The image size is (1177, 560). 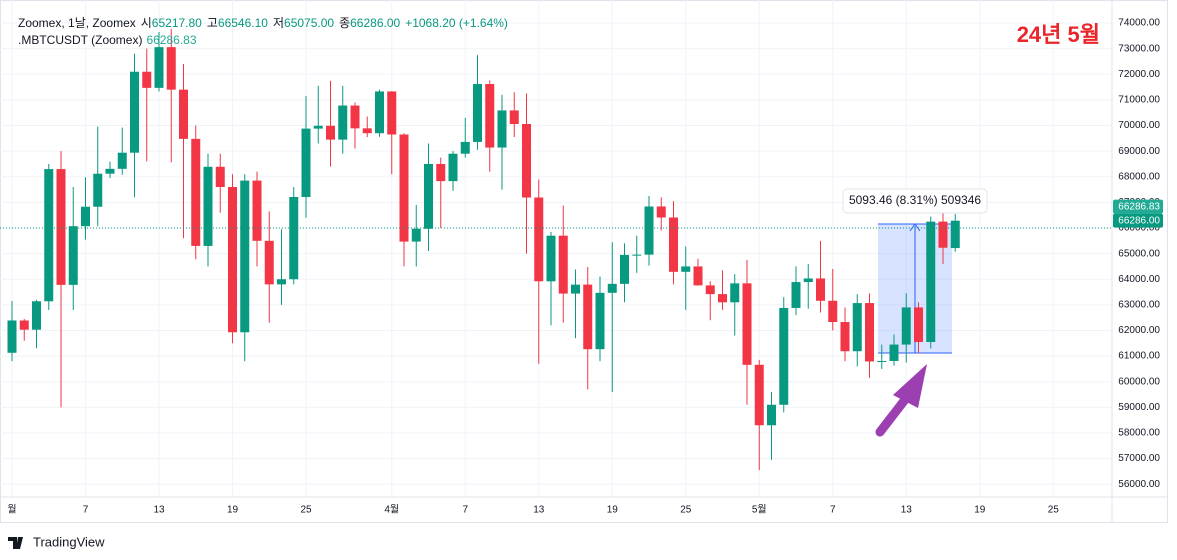 I want to click on header-part: 고, so click(x=212, y=23).